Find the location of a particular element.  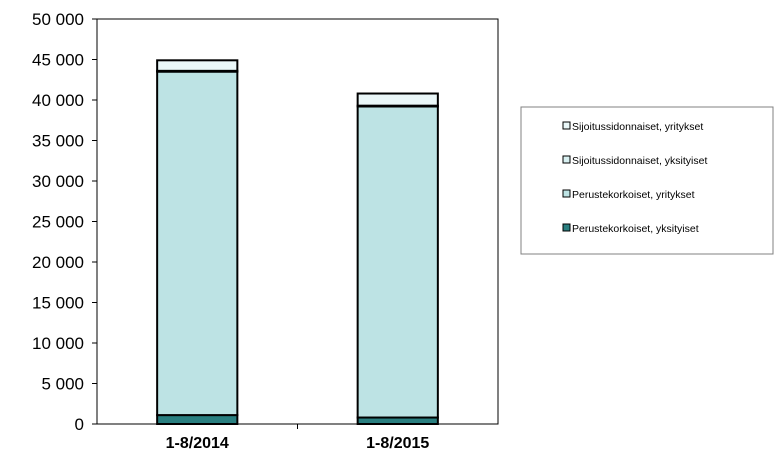

legend-label: Perustekorkoiset, yritykset is located at coordinates (633, 195).